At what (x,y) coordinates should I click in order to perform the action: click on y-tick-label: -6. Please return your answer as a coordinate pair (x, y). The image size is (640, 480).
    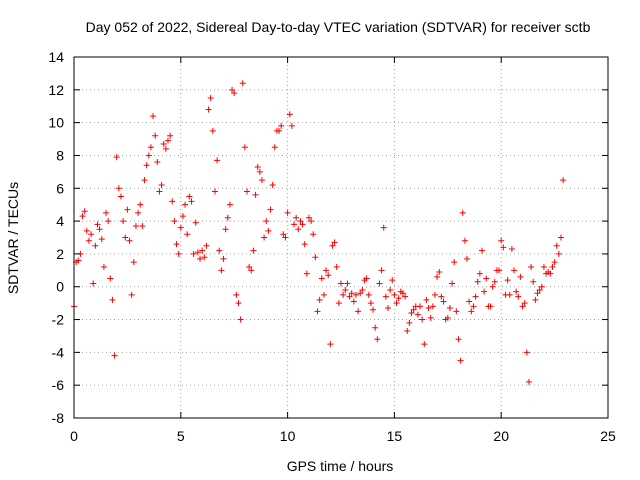
    Looking at the image, I should click on (58, 385).